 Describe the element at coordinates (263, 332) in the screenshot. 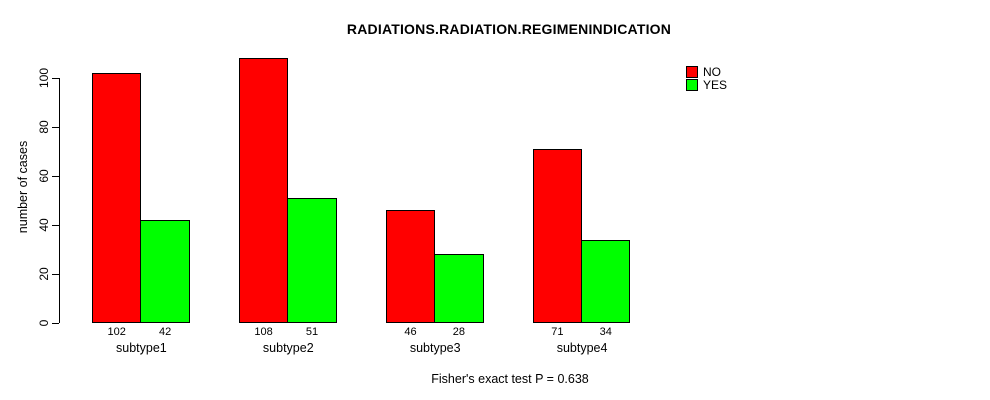

I see `bar-value-label: 108` at that location.